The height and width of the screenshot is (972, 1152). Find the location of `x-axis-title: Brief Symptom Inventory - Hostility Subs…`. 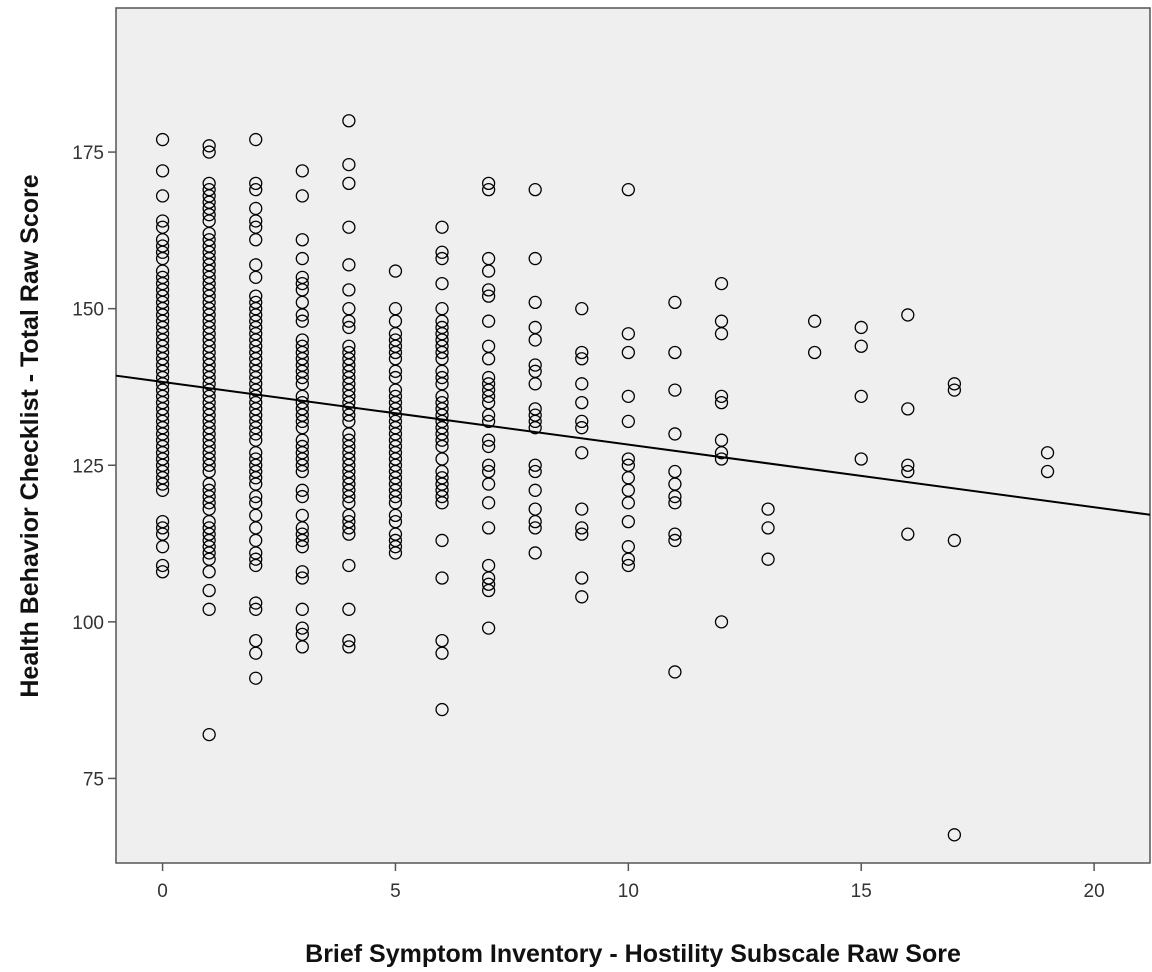

x-axis-title: Brief Symptom Inventory - Hostility Subs… is located at coordinates (633, 954).